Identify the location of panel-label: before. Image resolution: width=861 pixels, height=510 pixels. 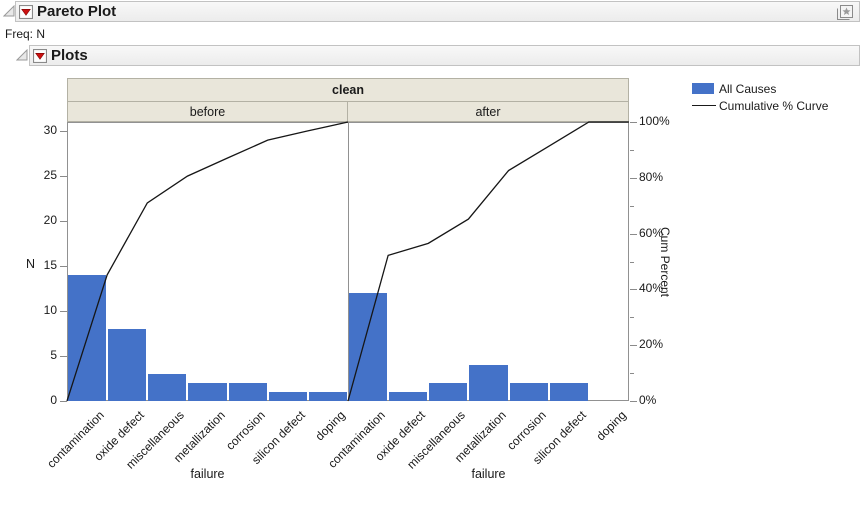
(207, 111).